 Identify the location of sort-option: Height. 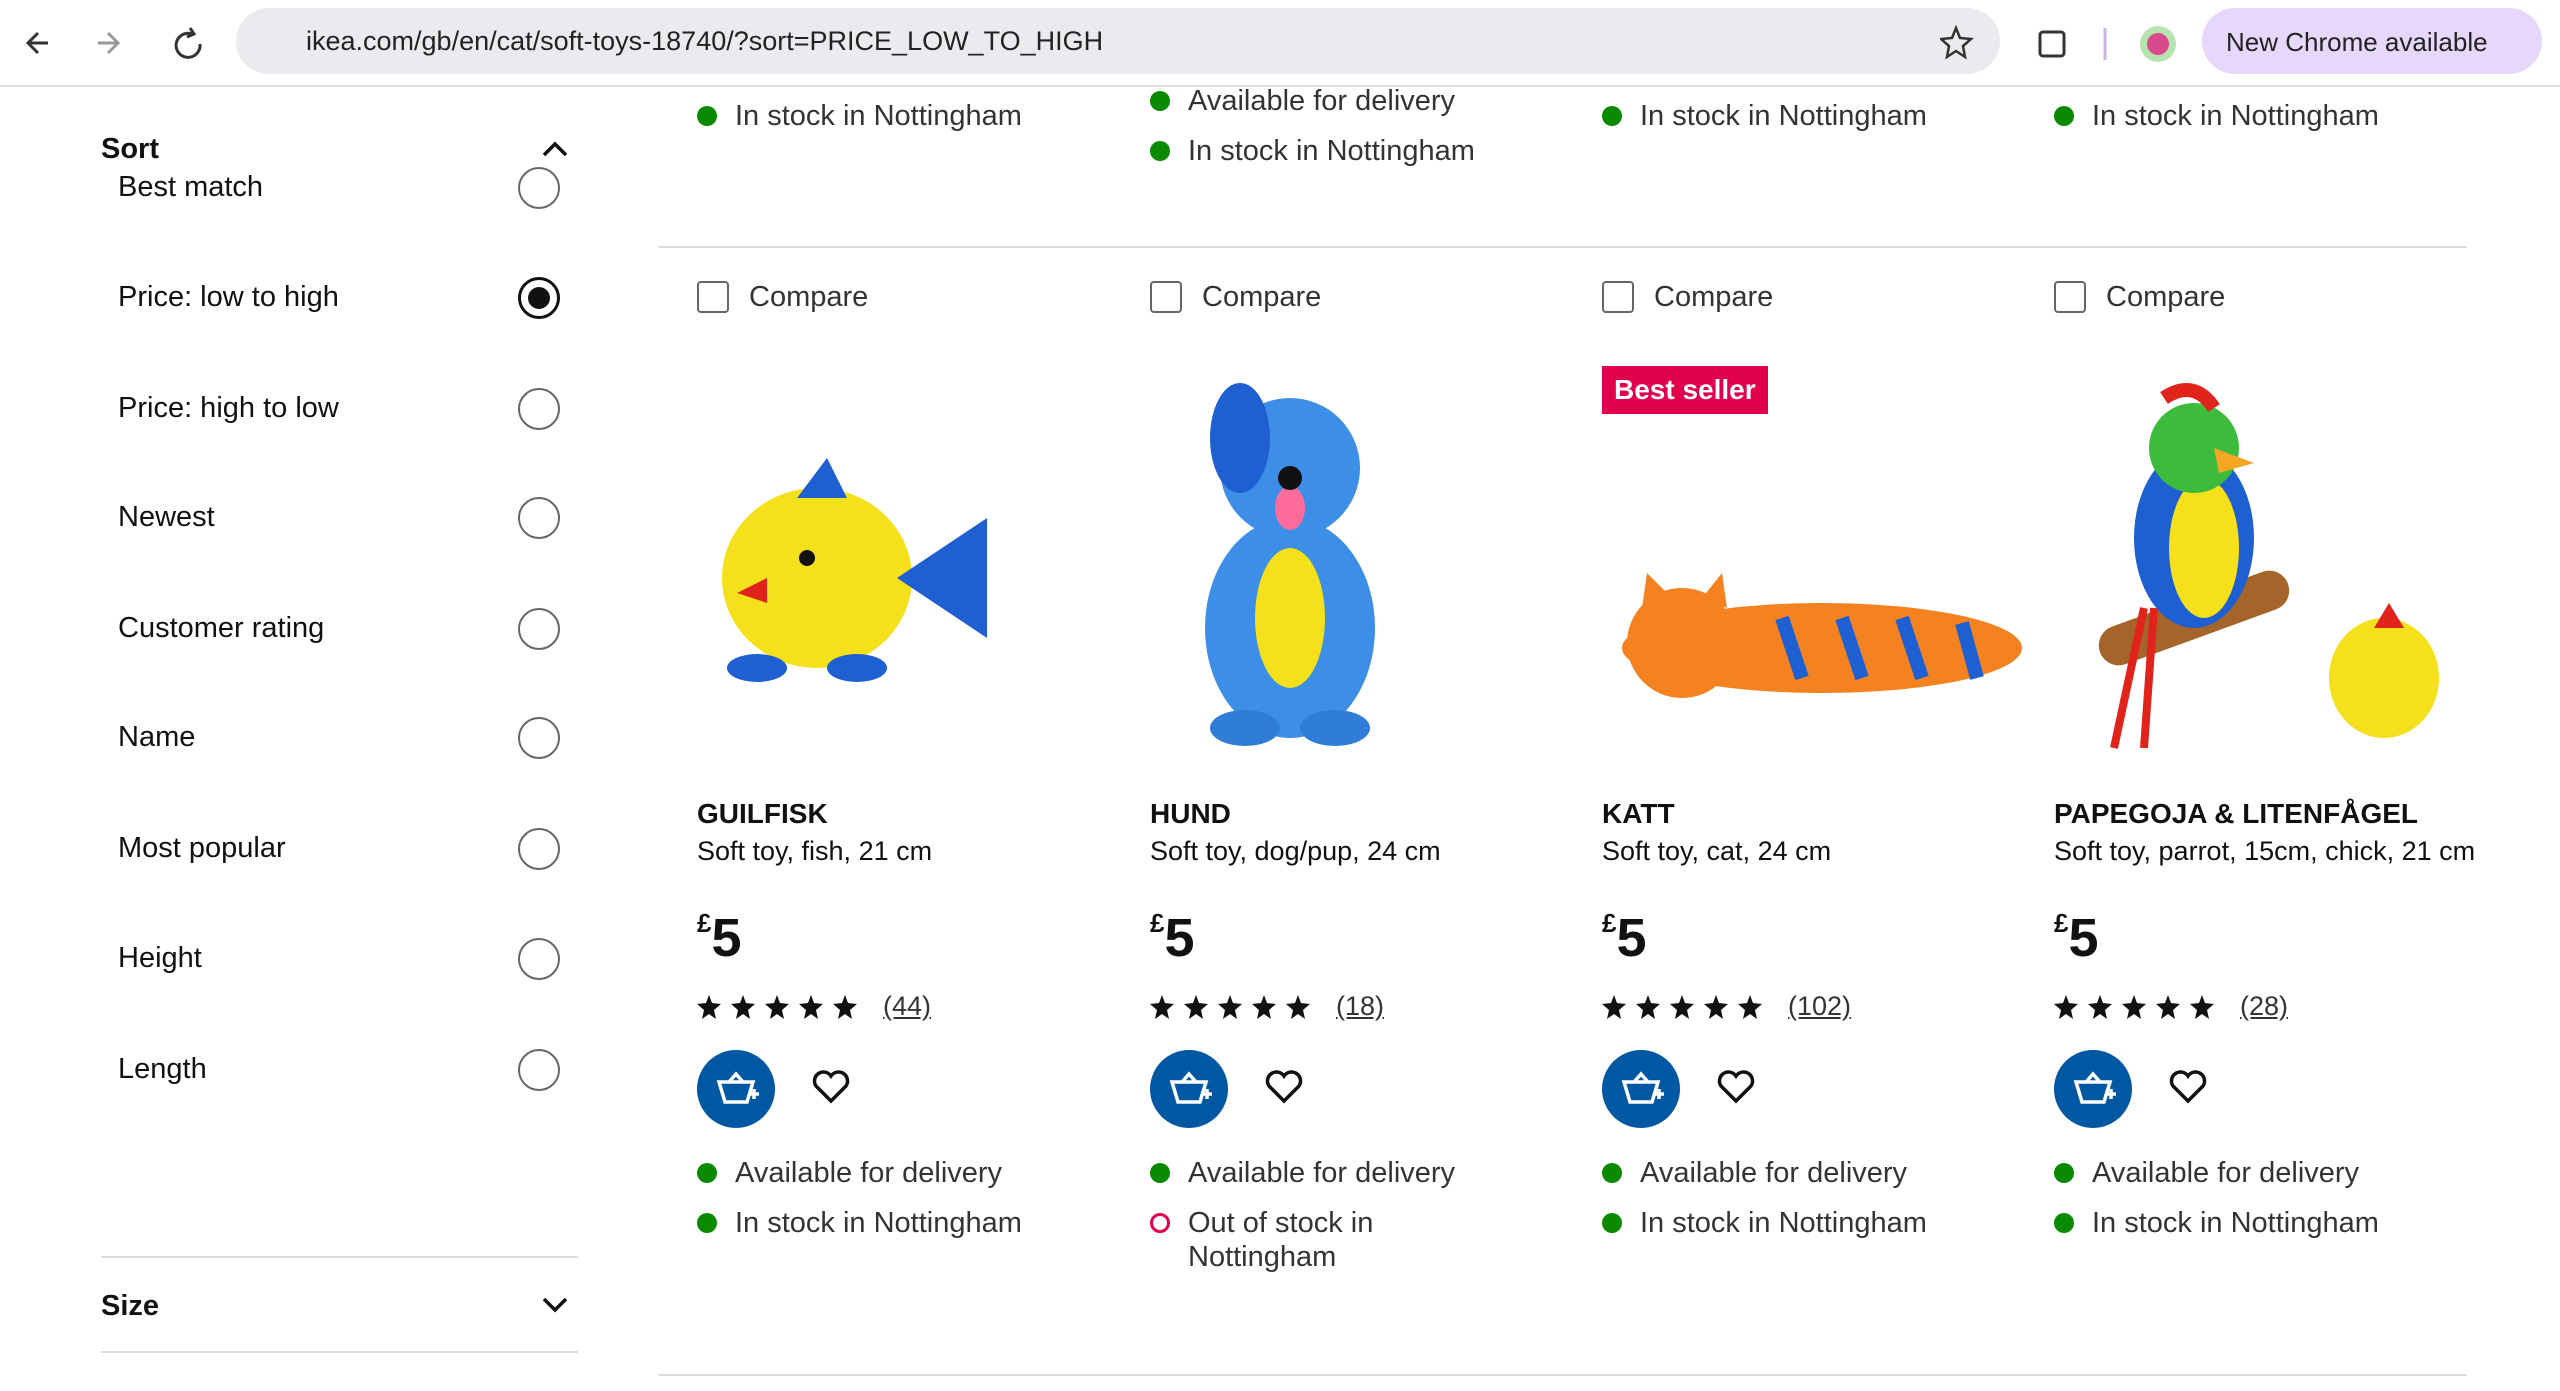
(160, 958).